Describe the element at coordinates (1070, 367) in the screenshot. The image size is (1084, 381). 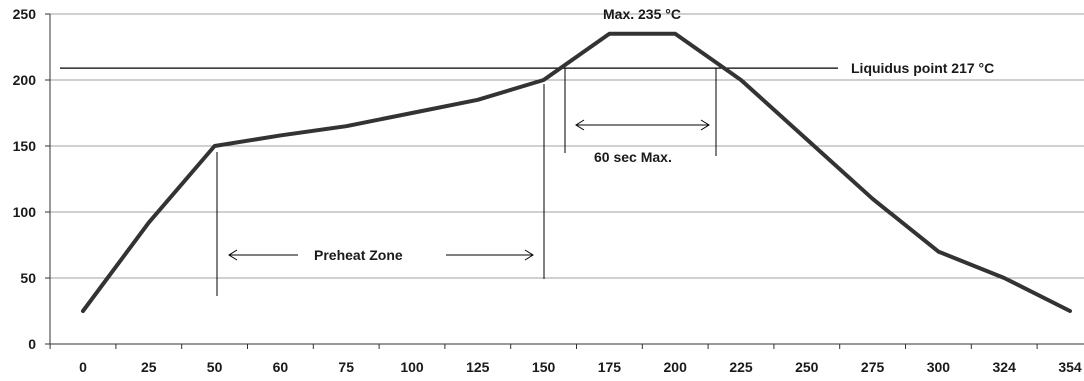
I see `x-tick-label-354: 354` at that location.